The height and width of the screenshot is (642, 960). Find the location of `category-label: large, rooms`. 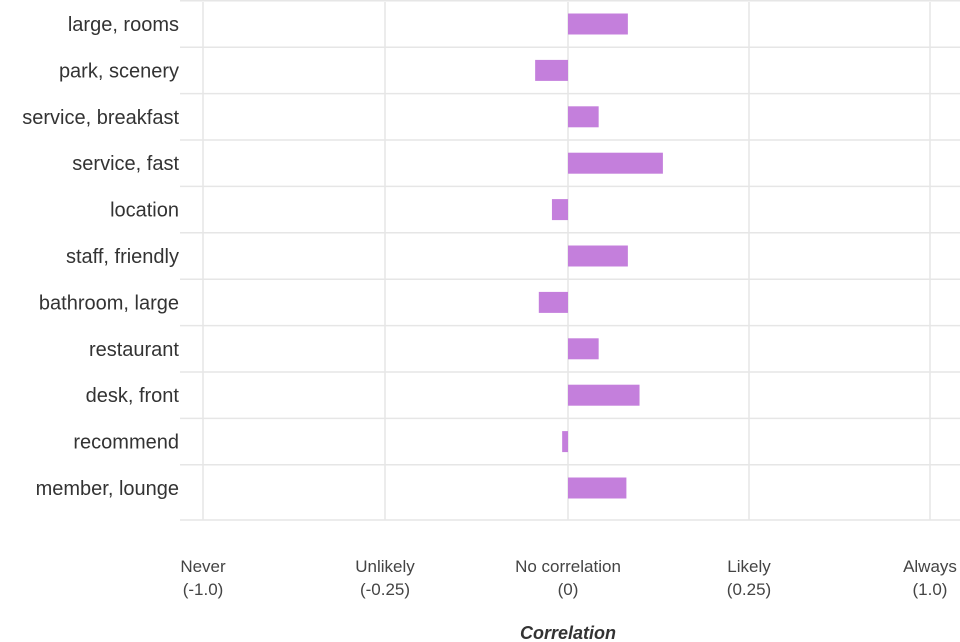

category-label: large, rooms is located at coordinates (123, 25).